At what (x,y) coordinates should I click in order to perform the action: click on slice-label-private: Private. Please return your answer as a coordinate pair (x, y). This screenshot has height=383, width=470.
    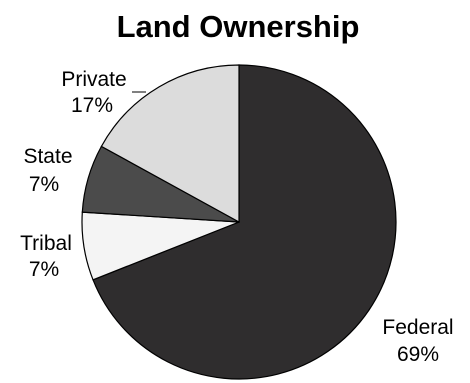
    Looking at the image, I should click on (93, 79).